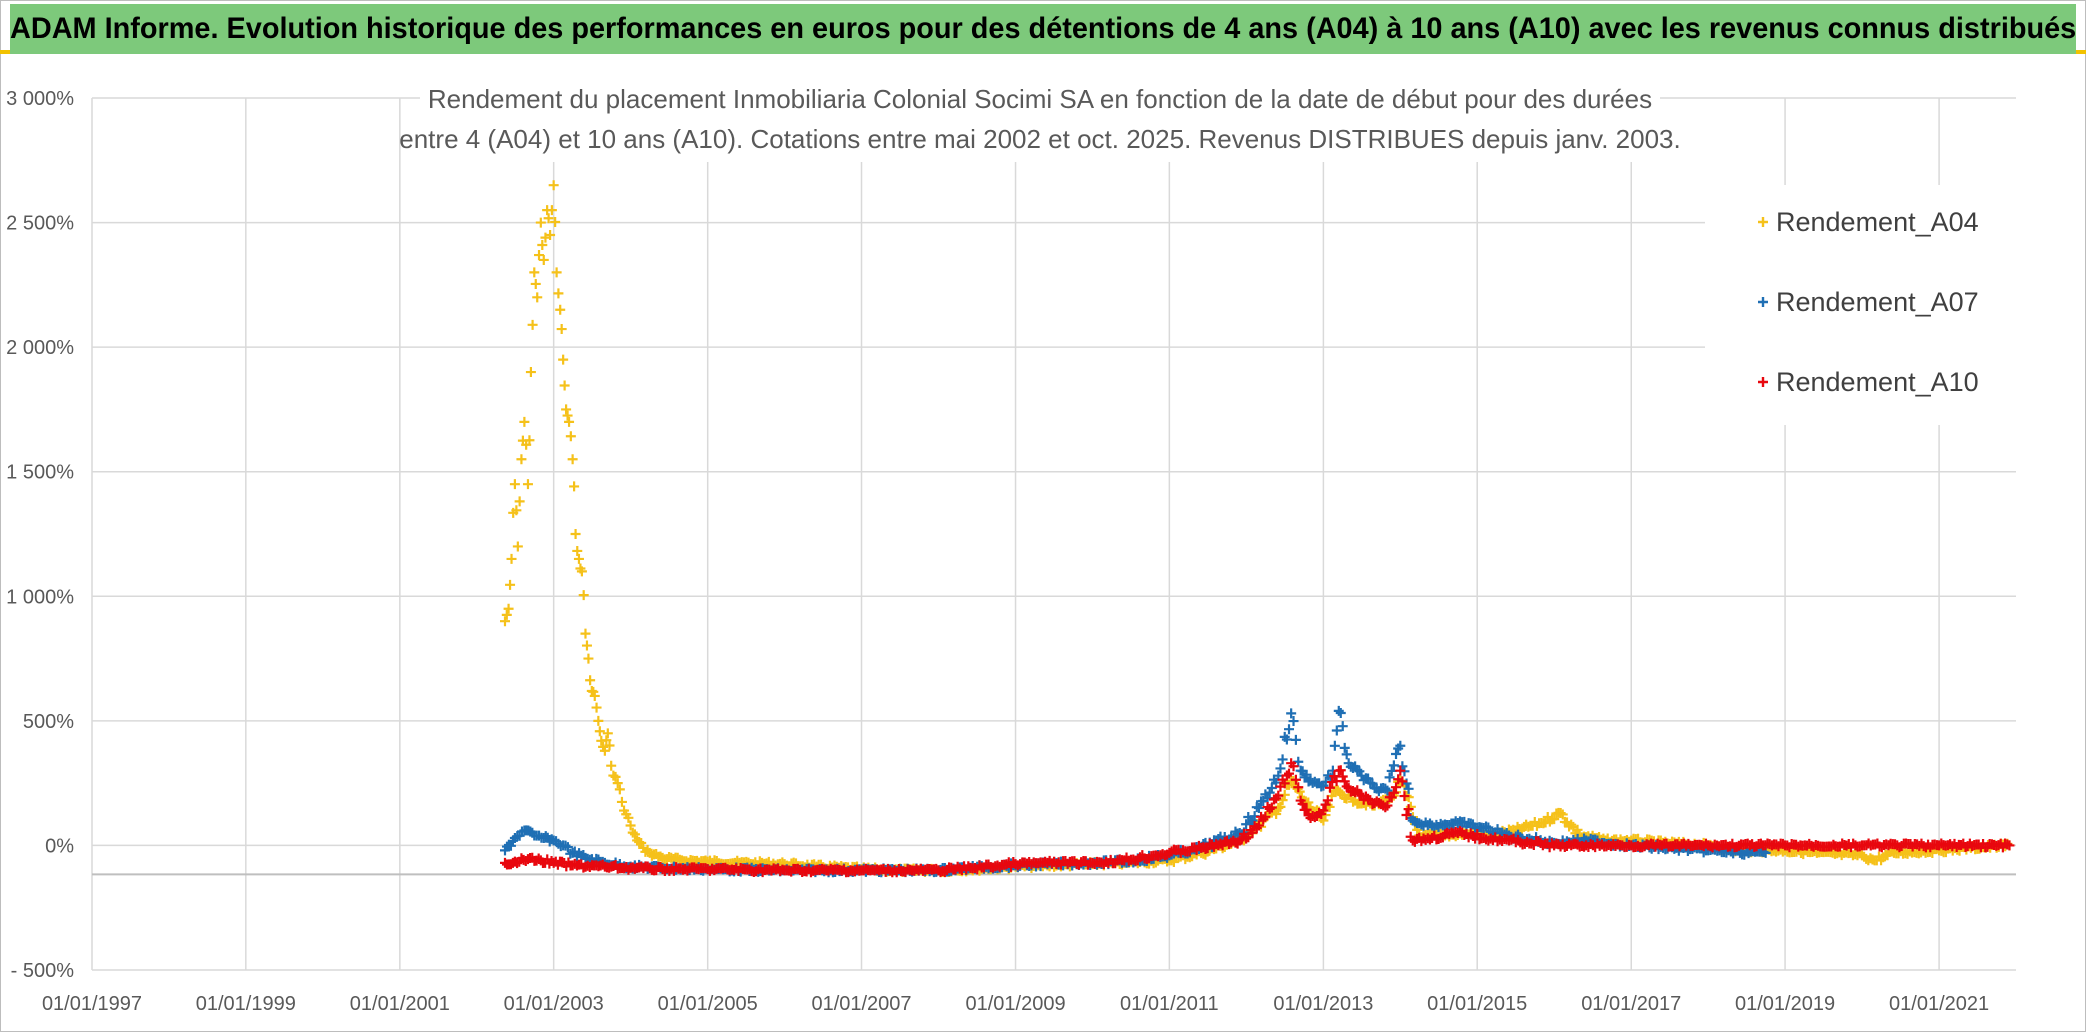 This screenshot has width=2086, height=1032. I want to click on y-tick-label: 3 000%, so click(40, 99).